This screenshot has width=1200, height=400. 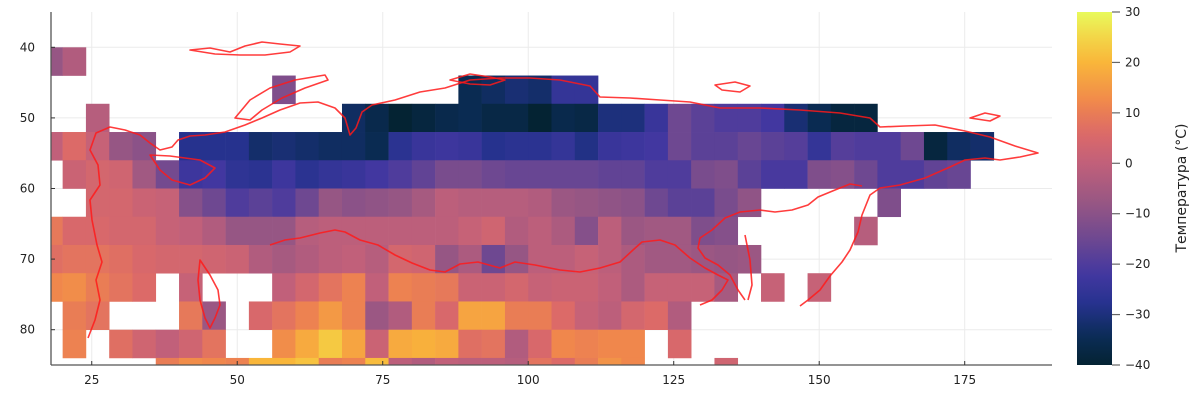 I want to click on coastline-wrangel, so click(x=985, y=117).